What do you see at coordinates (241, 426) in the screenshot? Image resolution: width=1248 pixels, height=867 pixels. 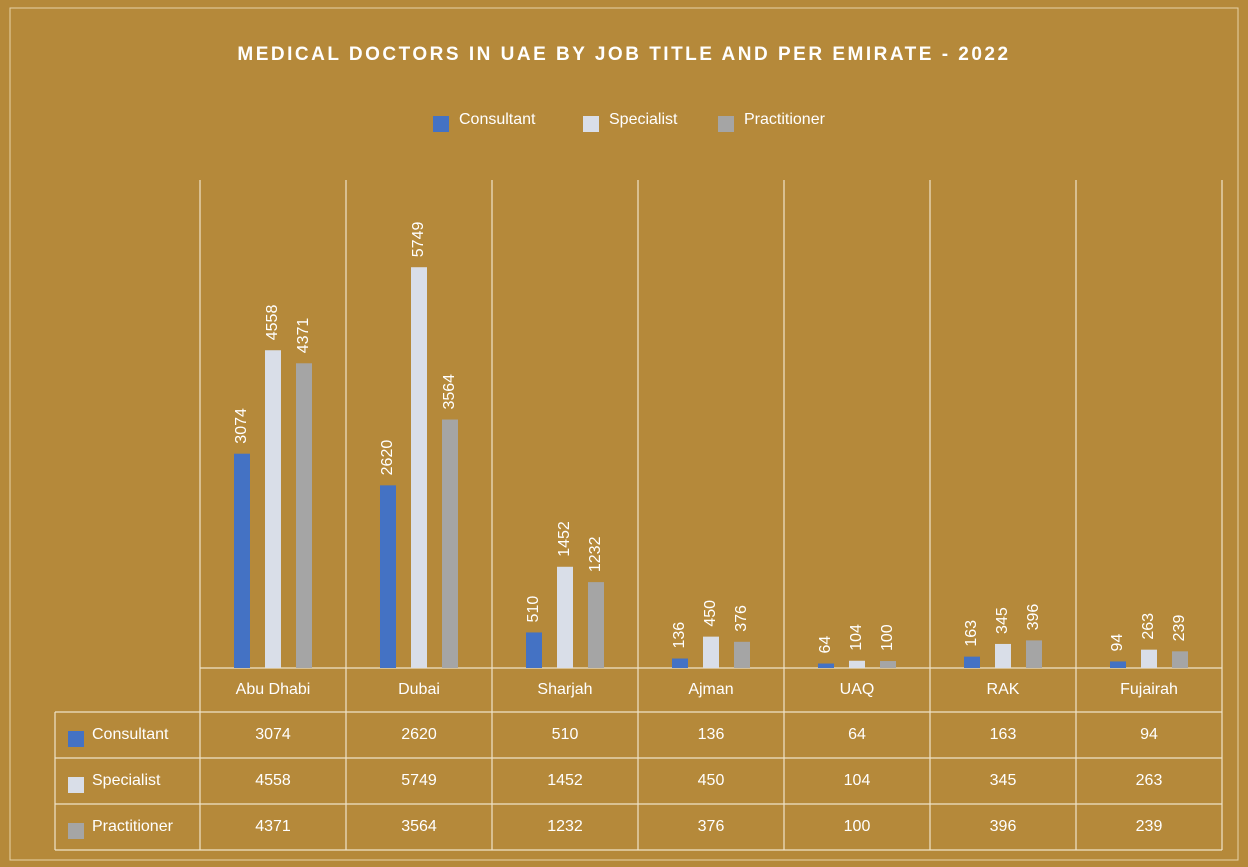 I see `value-label: 3074` at bounding box center [241, 426].